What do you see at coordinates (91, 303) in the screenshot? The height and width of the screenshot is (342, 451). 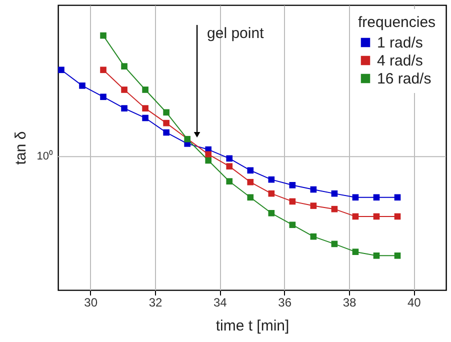 I see `x-tick-label: 30` at bounding box center [91, 303].